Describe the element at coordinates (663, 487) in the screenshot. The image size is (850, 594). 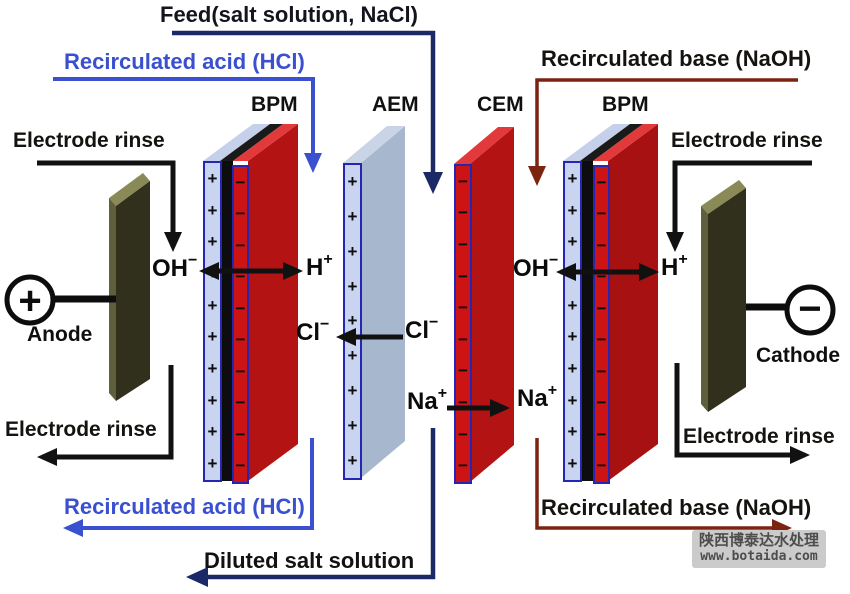
I see `base-out-arrow` at that location.